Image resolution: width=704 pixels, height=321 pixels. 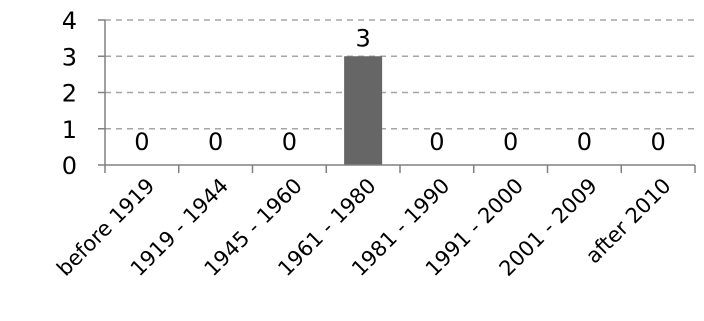 I want to click on y-tick-label: 4, so click(x=69, y=21).